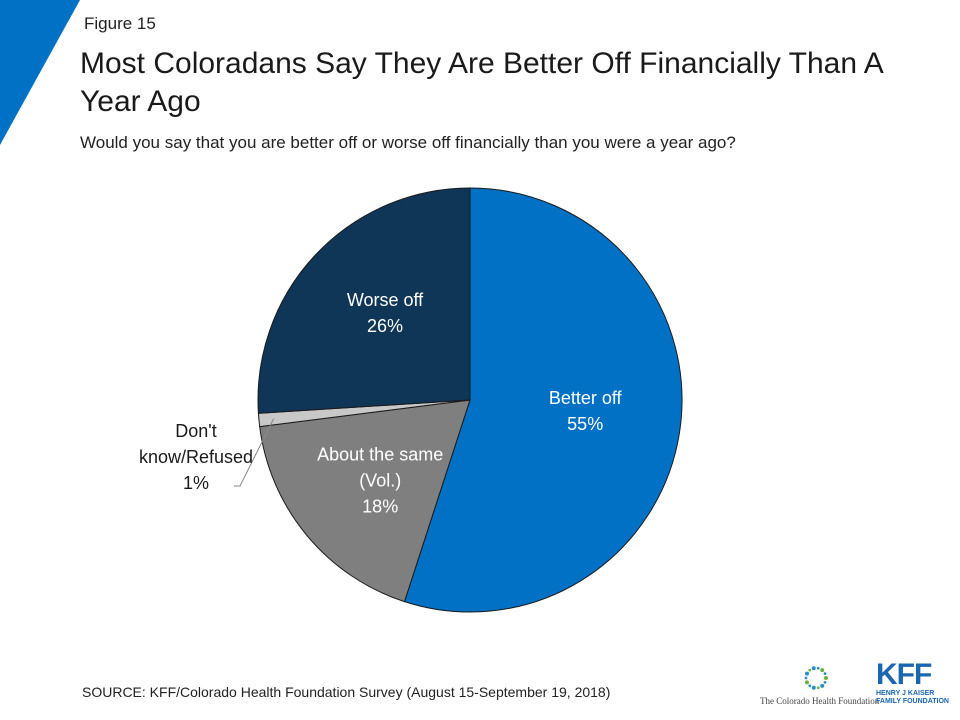 The image size is (960, 720). I want to click on corner-accent-triangle, so click(40, 72).